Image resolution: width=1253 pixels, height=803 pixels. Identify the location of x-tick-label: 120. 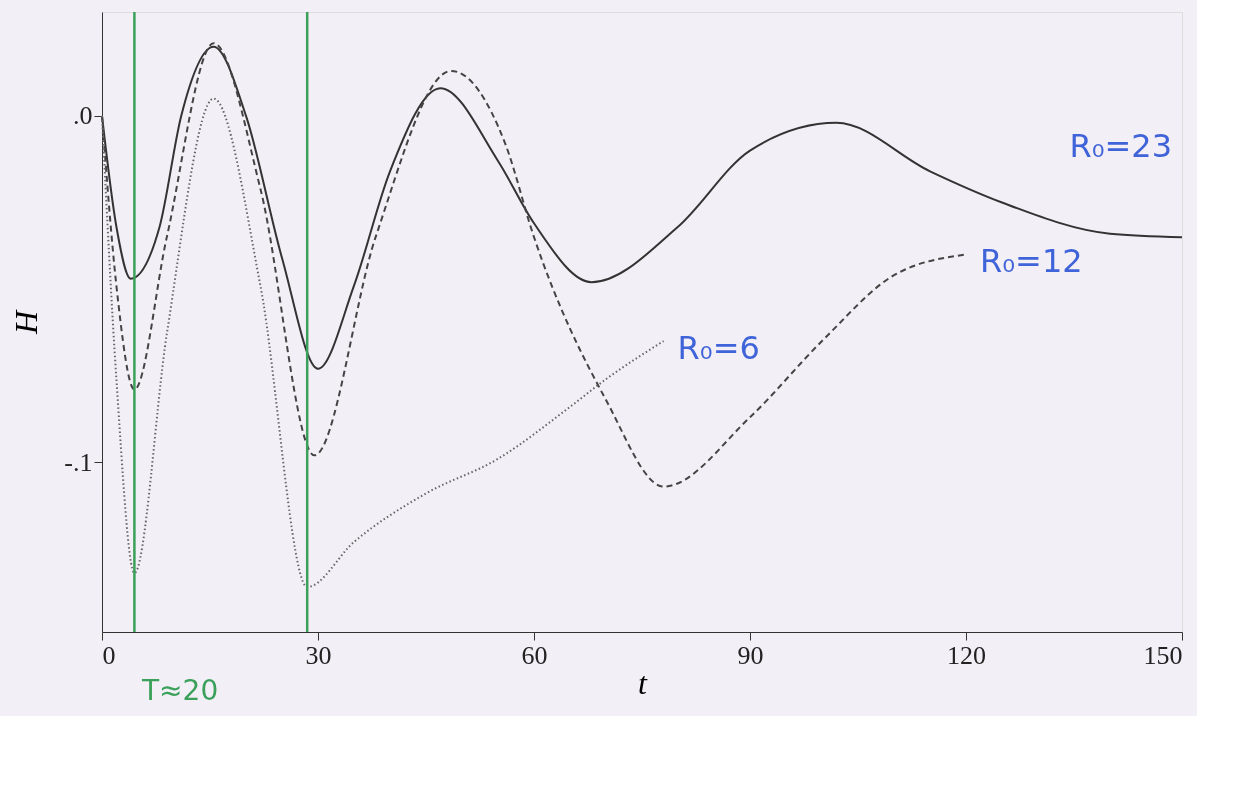
(966, 655).